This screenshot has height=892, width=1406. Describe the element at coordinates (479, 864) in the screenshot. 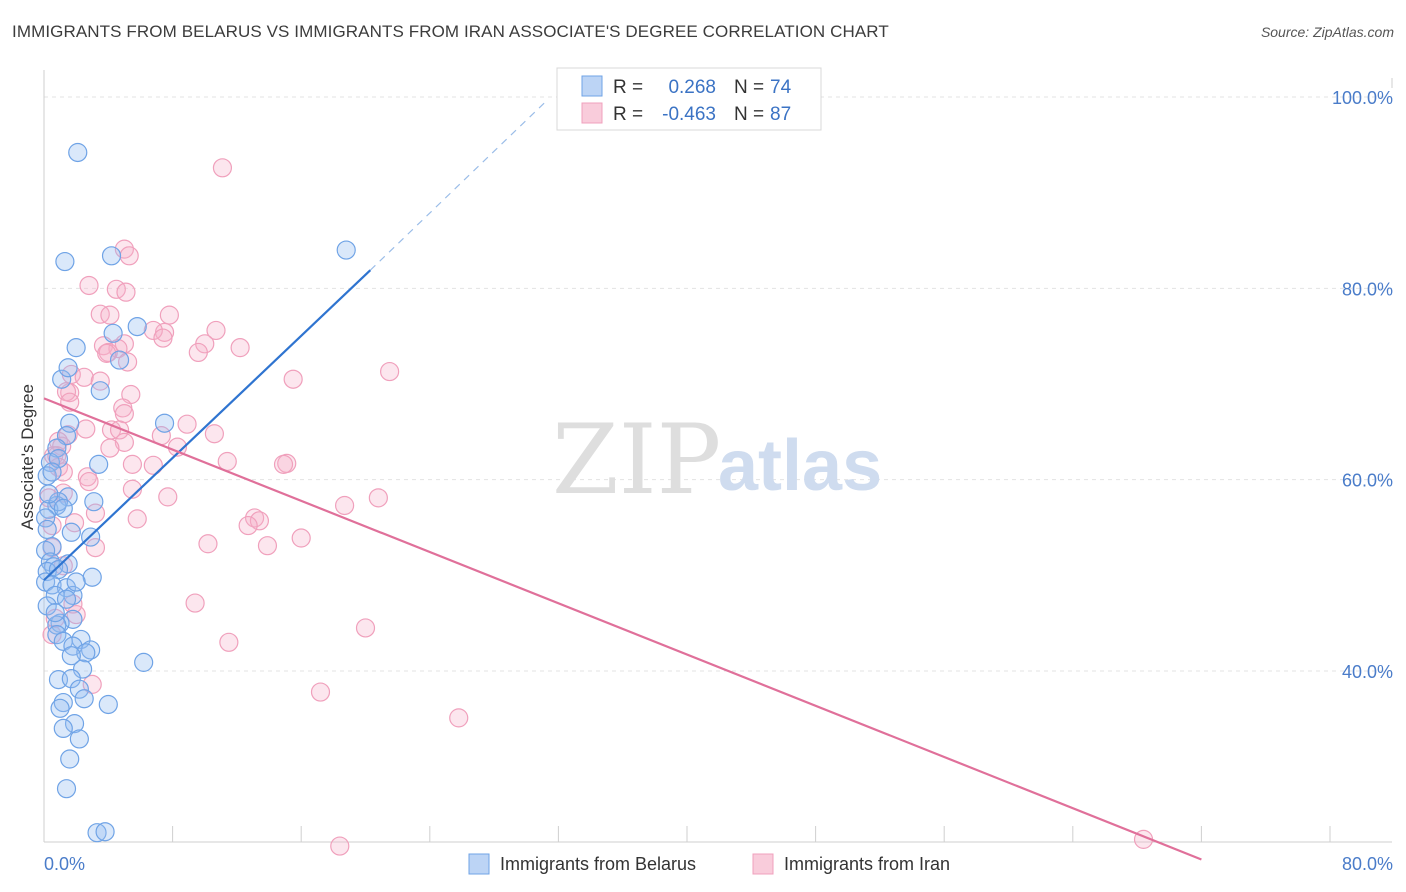

I see `legend-belarus-swatch` at that location.